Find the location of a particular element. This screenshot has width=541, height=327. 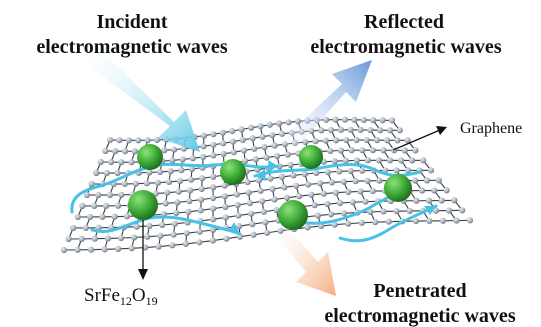

incident-label-line2: electromagnetic waves is located at coordinates (131, 47).